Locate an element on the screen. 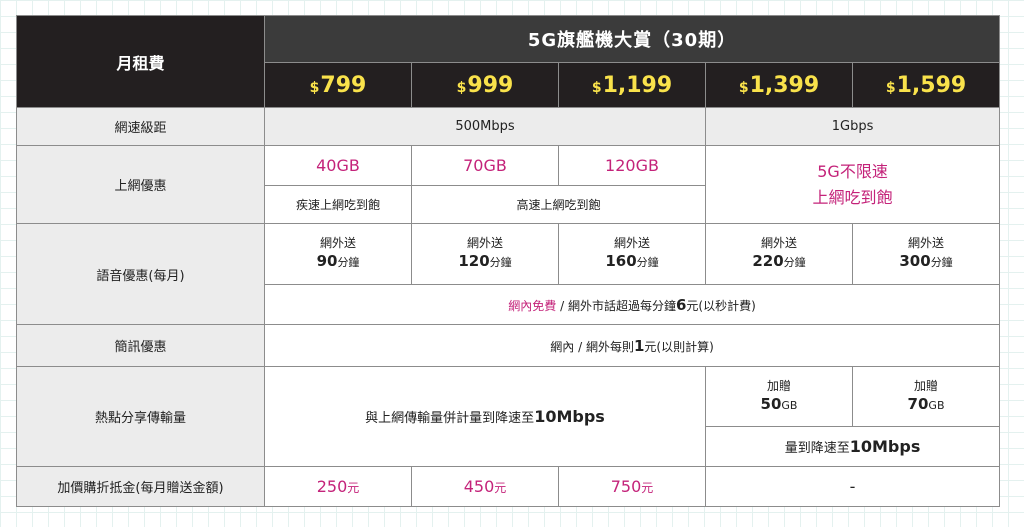 This screenshot has width=1024, height=527. hotspot-speed: 10Mbps is located at coordinates (569, 416).